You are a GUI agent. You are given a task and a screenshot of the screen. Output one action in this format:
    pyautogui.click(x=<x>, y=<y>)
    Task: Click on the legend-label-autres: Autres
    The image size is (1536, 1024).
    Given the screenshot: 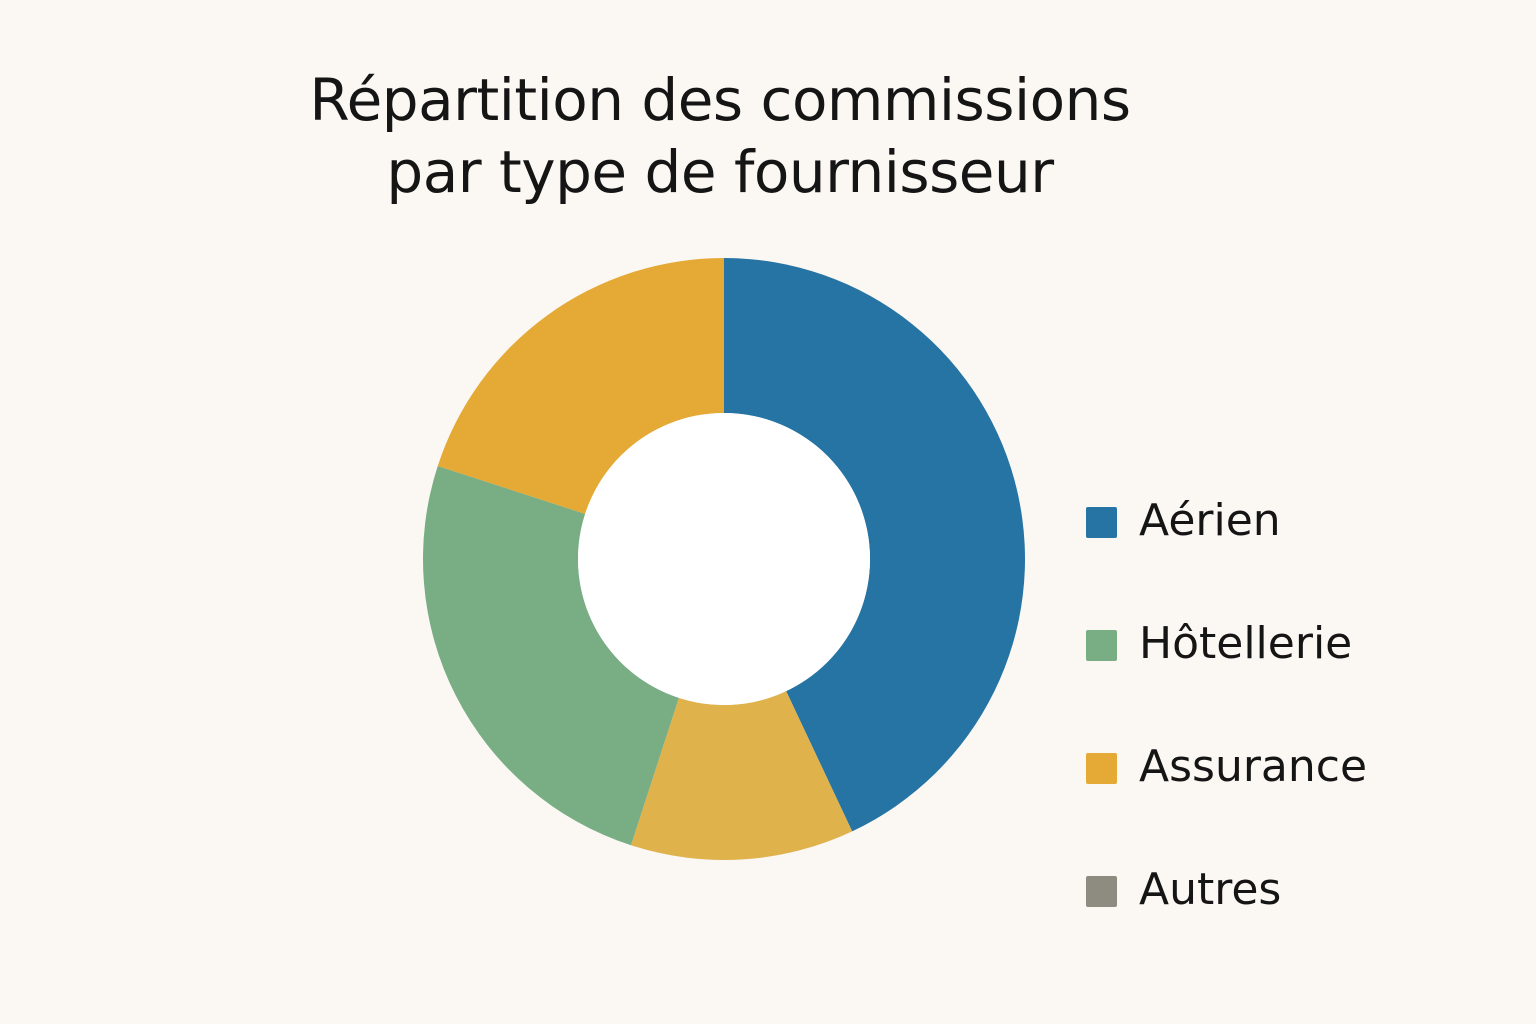 What is the action you would take?
    pyautogui.click(x=1210, y=889)
    